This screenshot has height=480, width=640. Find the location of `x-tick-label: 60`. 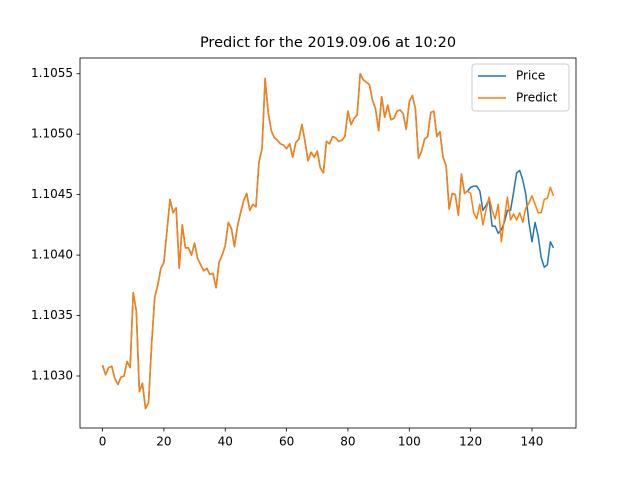

x-tick-label: 60 is located at coordinates (286, 442).